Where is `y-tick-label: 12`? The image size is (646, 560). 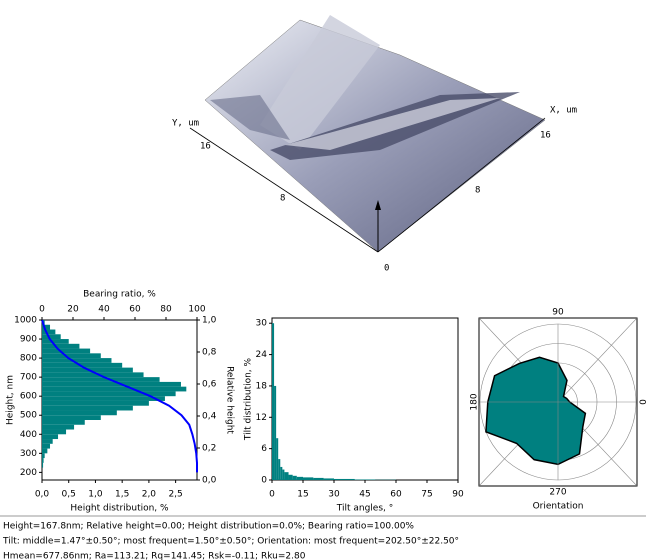
y-tick-label: 12 is located at coordinates (261, 418).